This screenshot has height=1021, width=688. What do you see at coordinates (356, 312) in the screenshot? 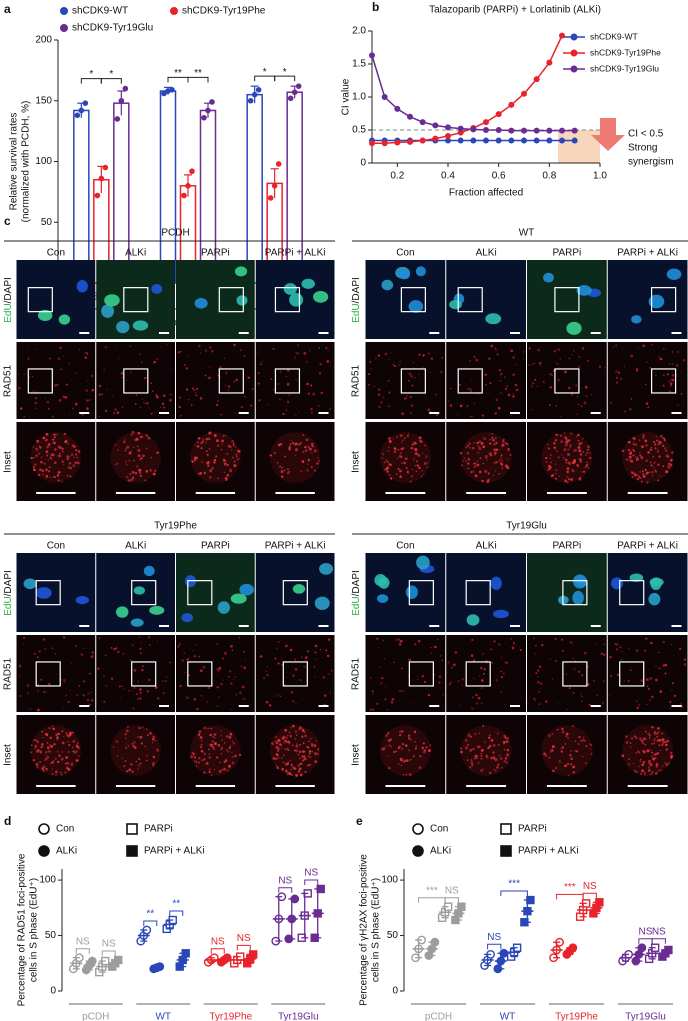
I see `stain-label: EdU` at bounding box center [356, 312].